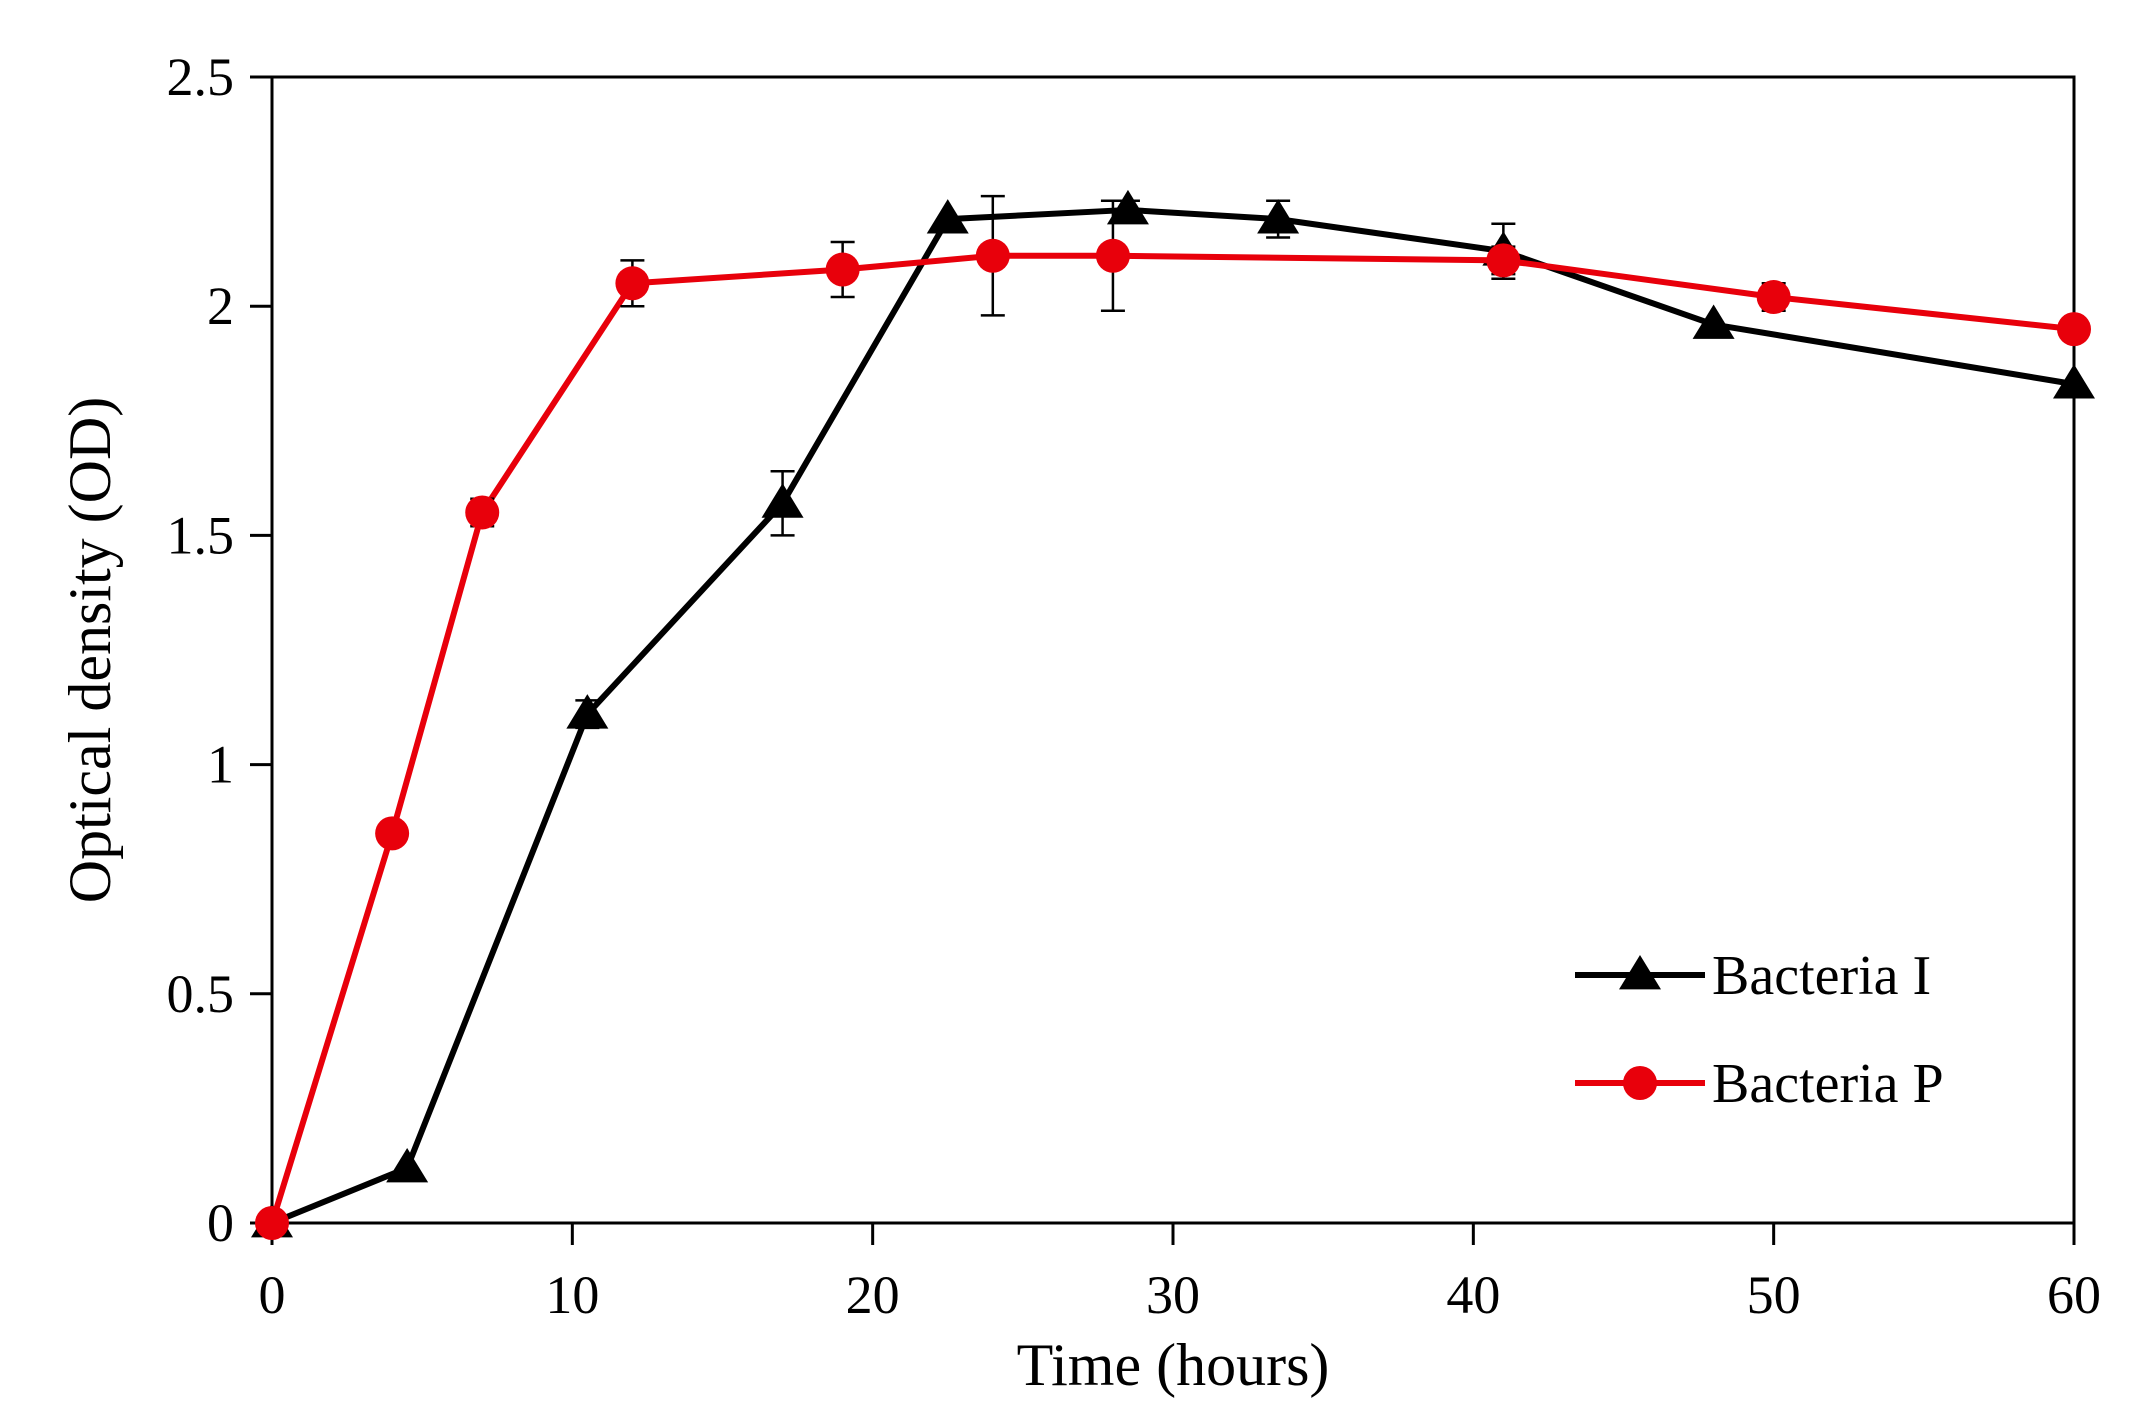  What do you see at coordinates (1821, 976) in the screenshot?
I see `legend-label-bacteria-i: Bacteria I` at bounding box center [1821, 976].